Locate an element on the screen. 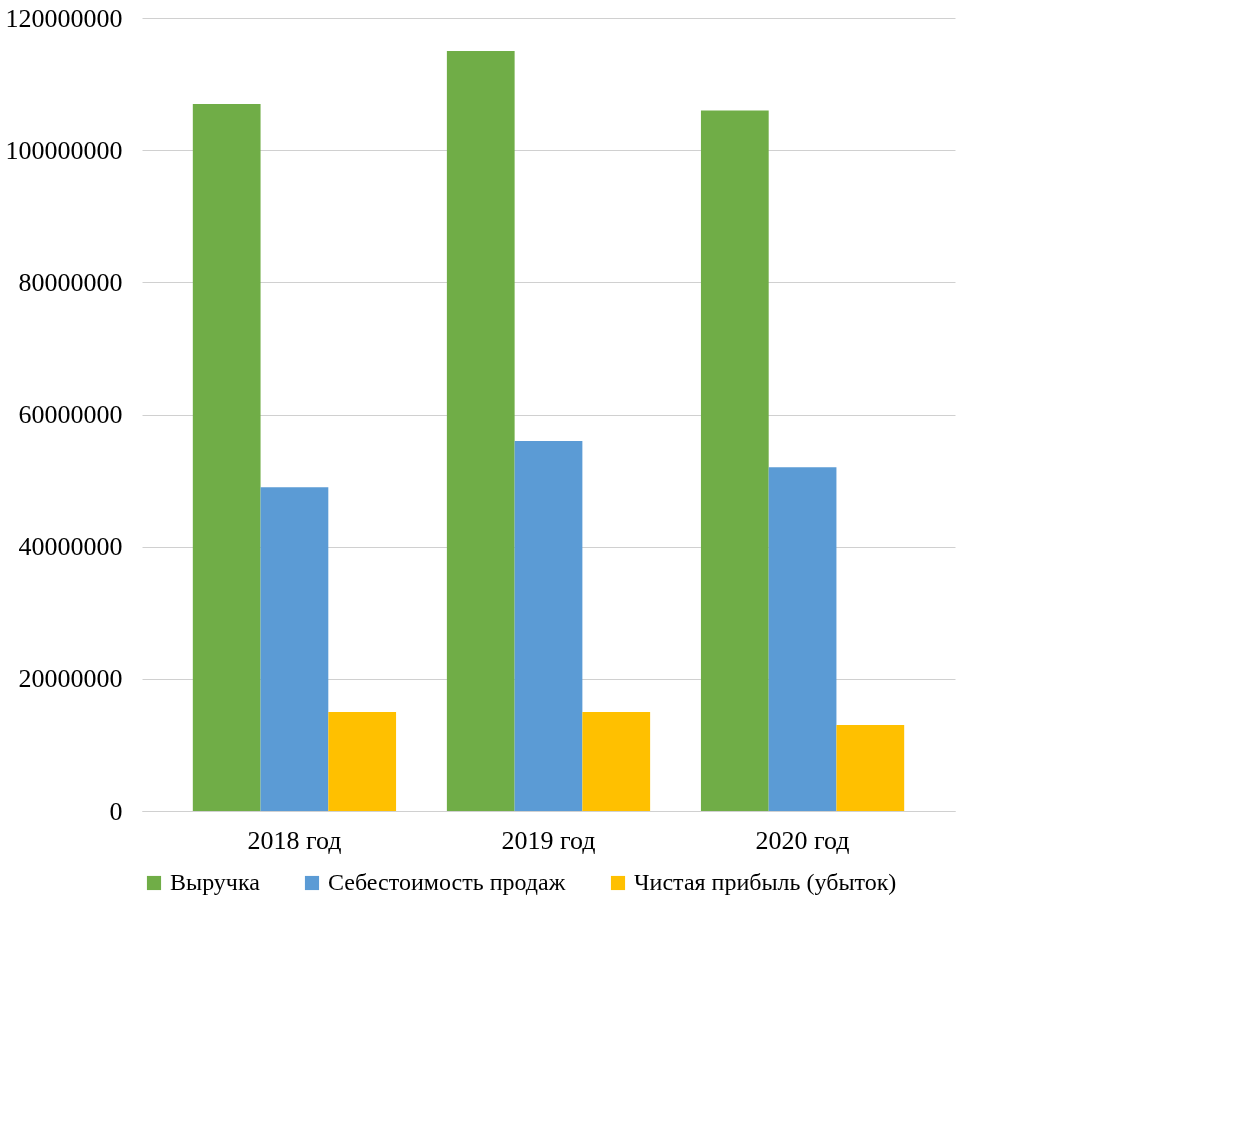  legend-label: Чистая прибыль (убыток) is located at coordinates (765, 882).